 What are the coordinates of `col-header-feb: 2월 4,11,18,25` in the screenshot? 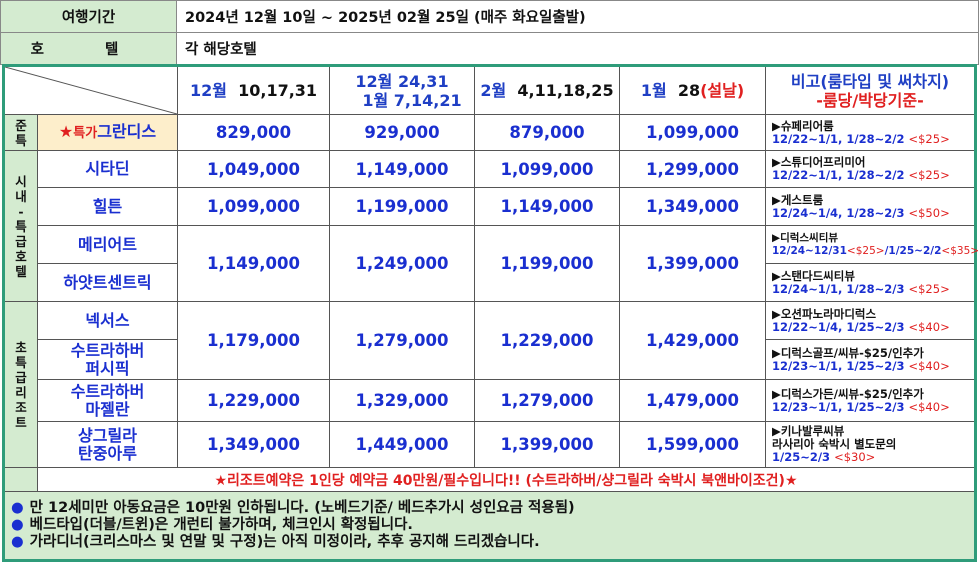 It's located at (547, 90).